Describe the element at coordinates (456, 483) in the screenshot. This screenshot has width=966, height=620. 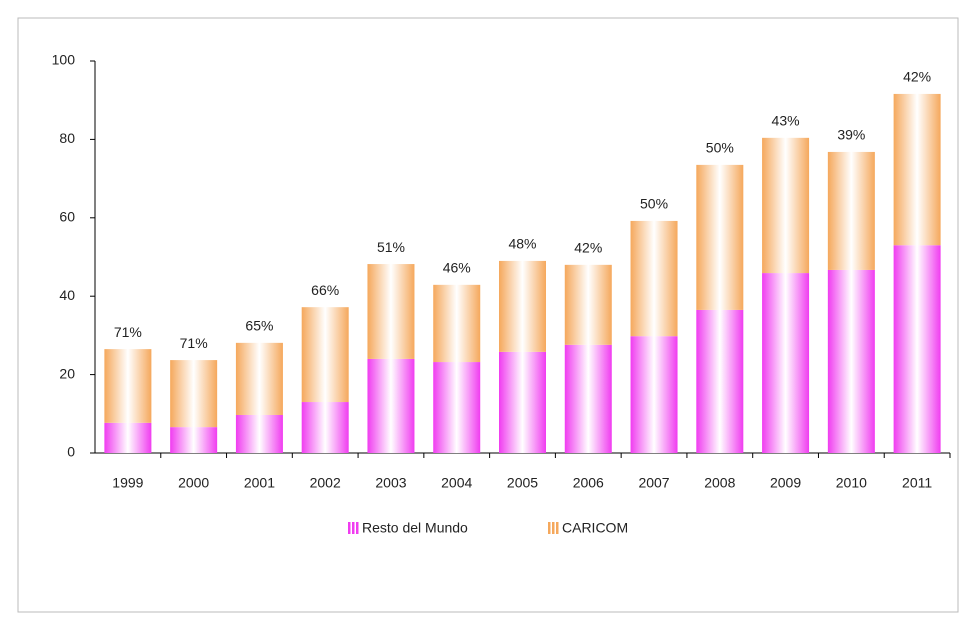
I see `x-tick-label: 2004` at that location.